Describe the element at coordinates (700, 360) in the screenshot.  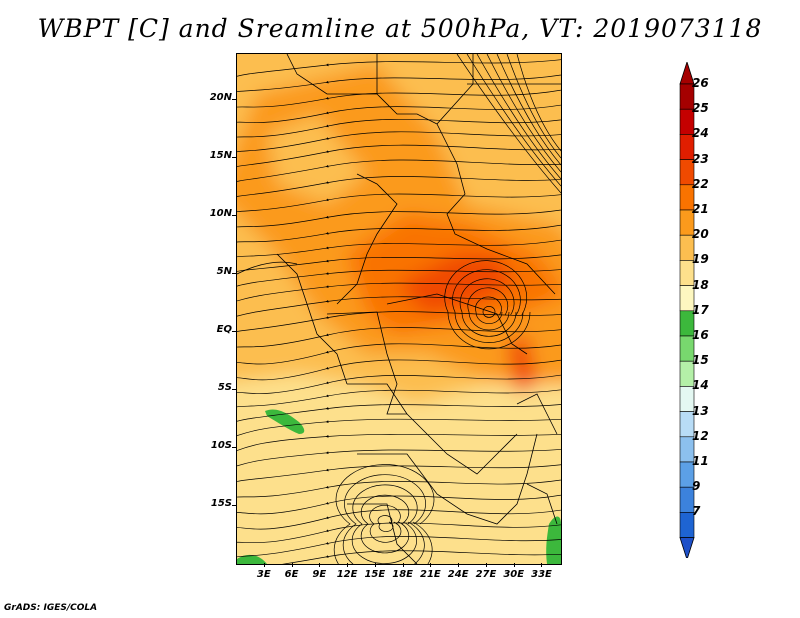
I see `colorbar-label: 15` at that location.